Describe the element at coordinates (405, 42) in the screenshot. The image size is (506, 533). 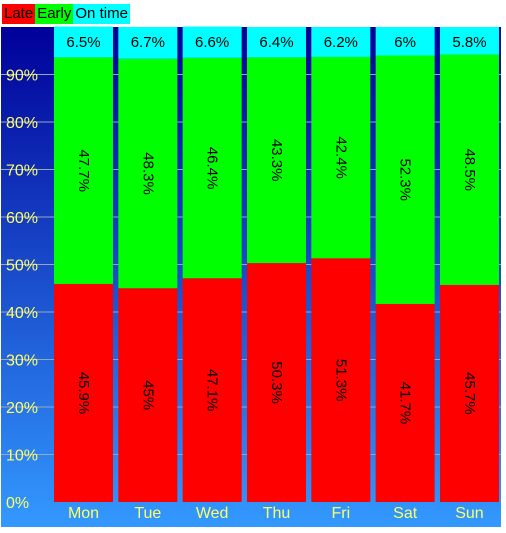
I see `data-label: 6%` at that location.